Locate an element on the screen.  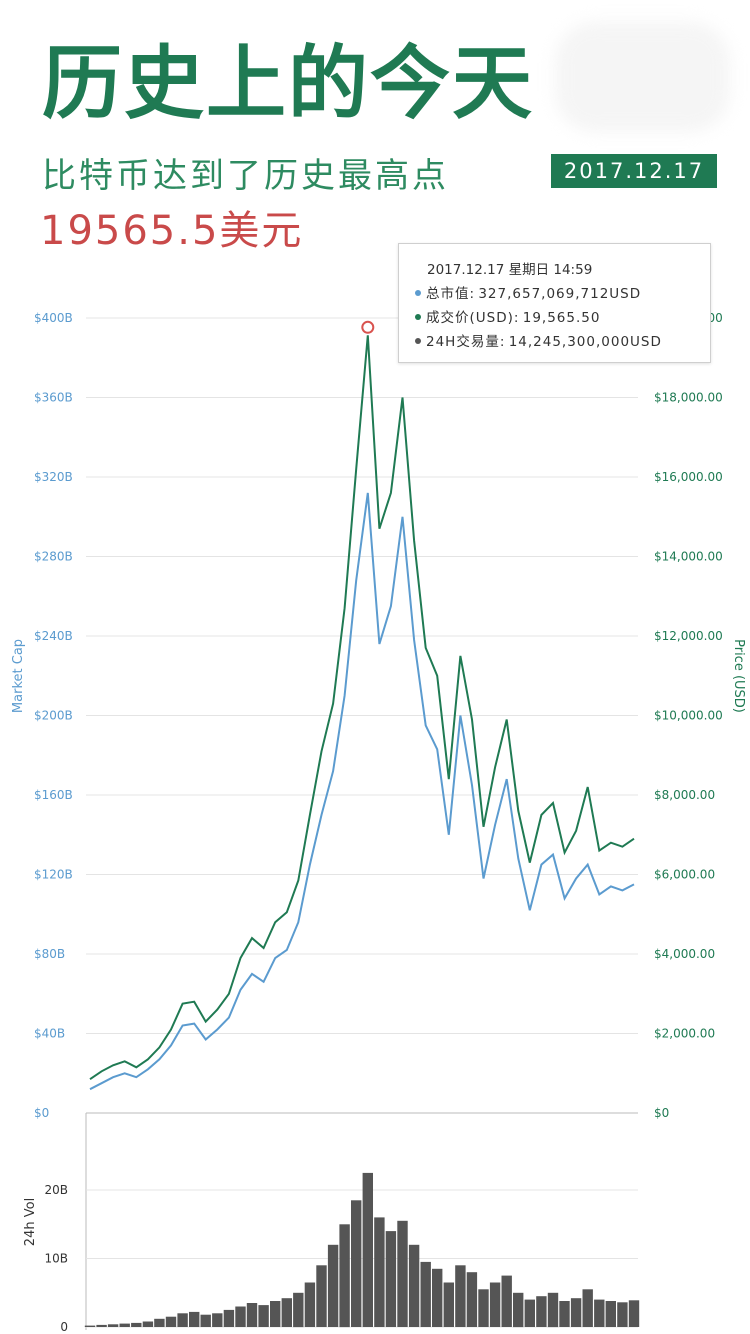
vol-tick-label: 20B is located at coordinates (56, 1190).